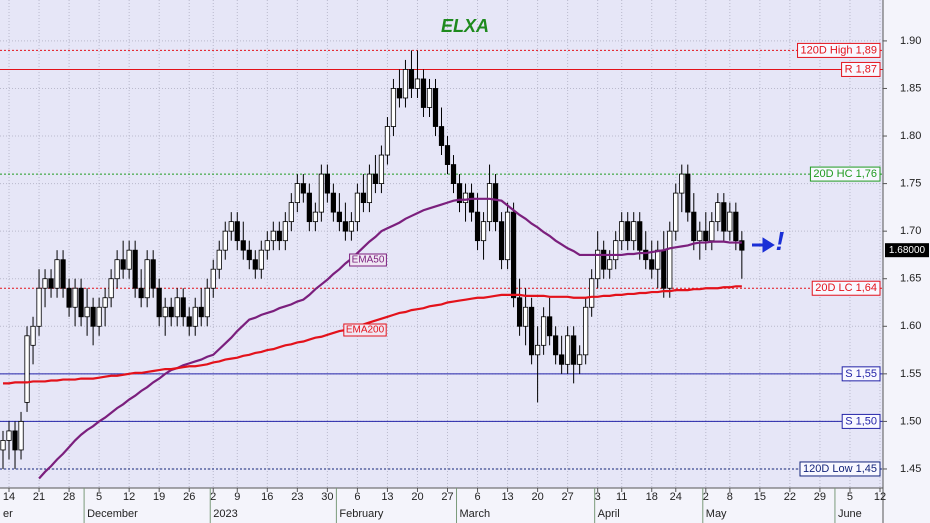 This screenshot has width=930, height=523. What do you see at coordinates (365, 330) in the screenshot?
I see `indicator-label: EMA200` at bounding box center [365, 330].